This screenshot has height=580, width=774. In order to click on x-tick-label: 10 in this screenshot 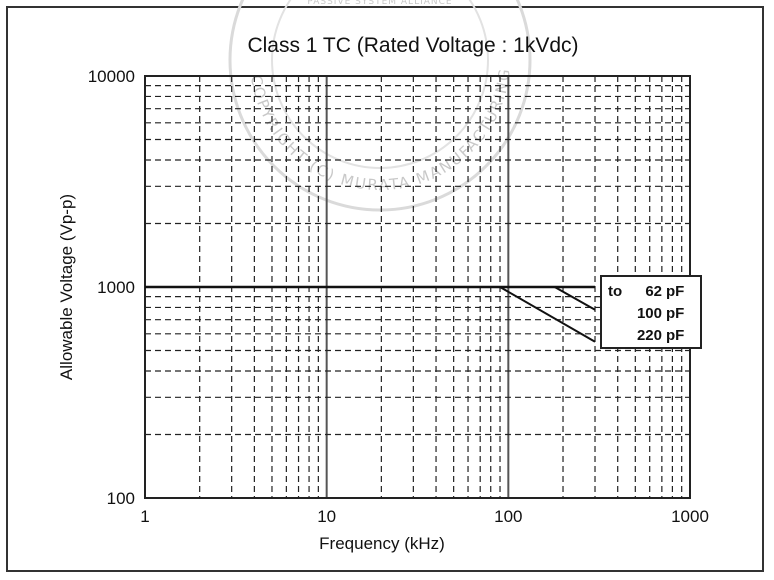, I will do `click(326, 516)`.